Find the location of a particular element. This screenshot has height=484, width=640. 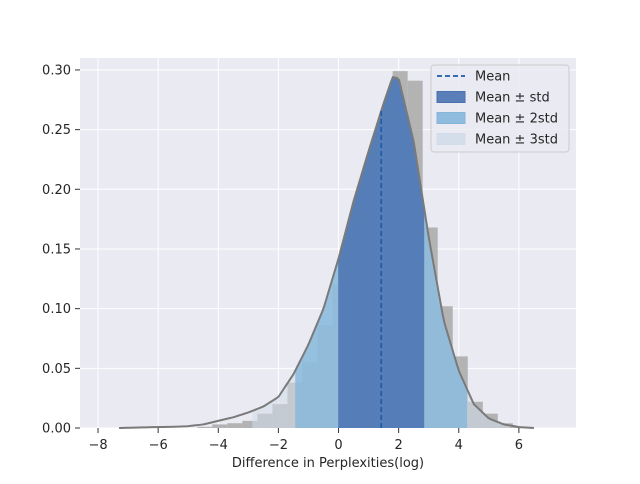

y-tick-label: 0.05 is located at coordinates (56, 369).